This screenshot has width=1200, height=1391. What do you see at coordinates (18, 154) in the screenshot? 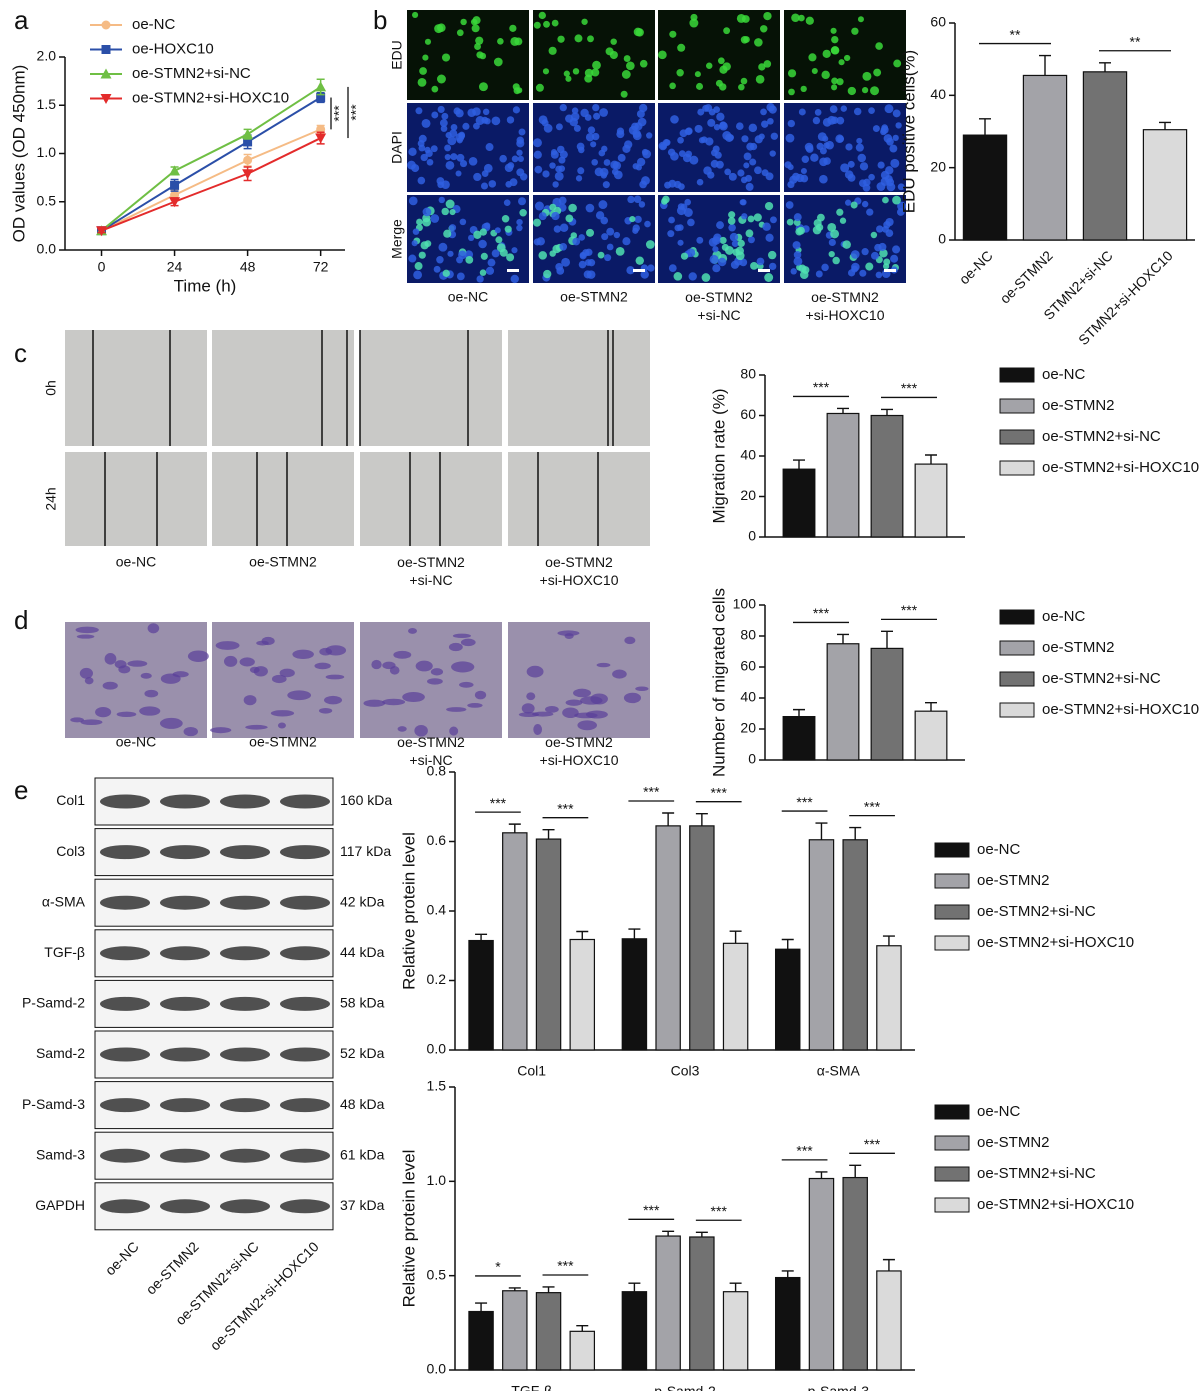
I see `y-axis-title: OD values (OD 450nm)` at bounding box center [18, 154].